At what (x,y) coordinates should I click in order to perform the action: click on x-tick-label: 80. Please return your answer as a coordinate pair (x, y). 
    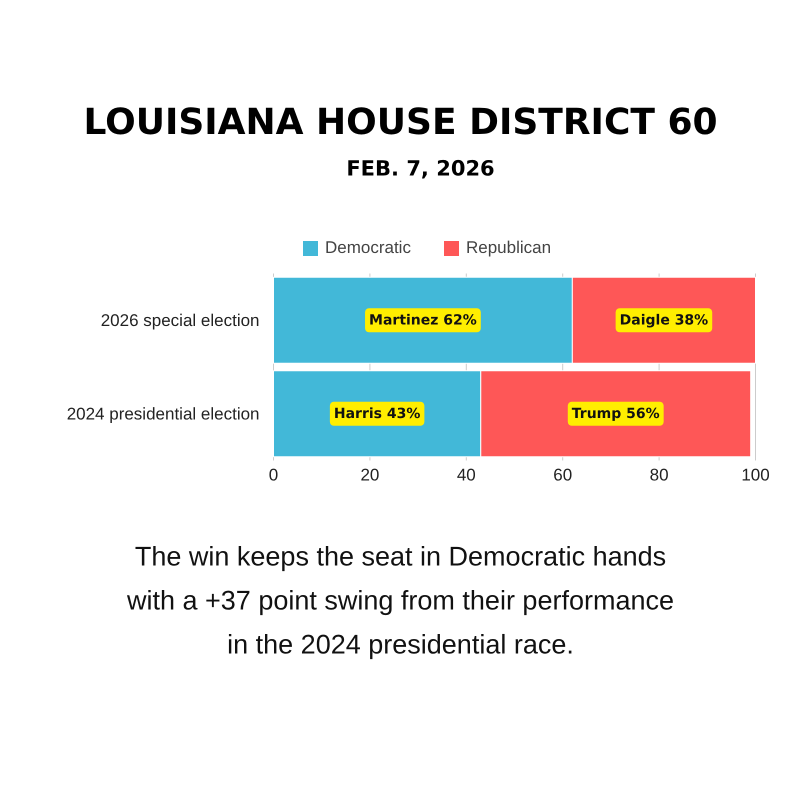
    Looking at the image, I should click on (659, 475).